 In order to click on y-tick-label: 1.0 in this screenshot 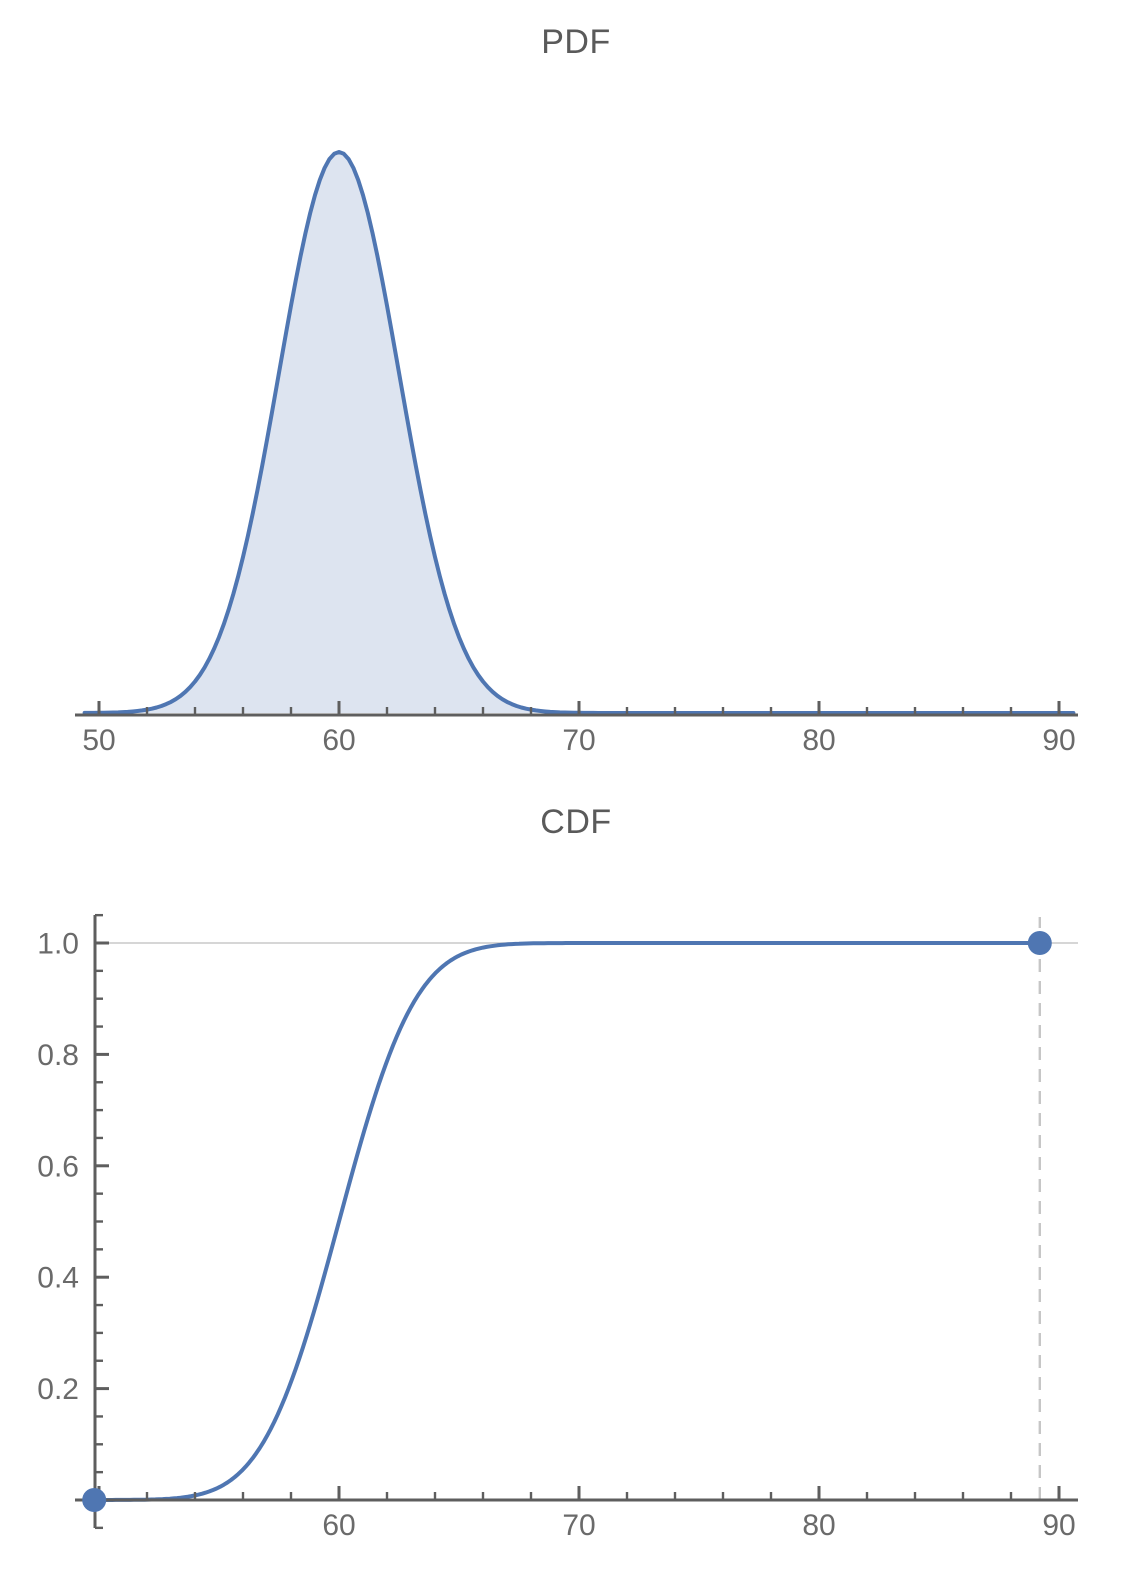, I will do `click(58, 944)`.